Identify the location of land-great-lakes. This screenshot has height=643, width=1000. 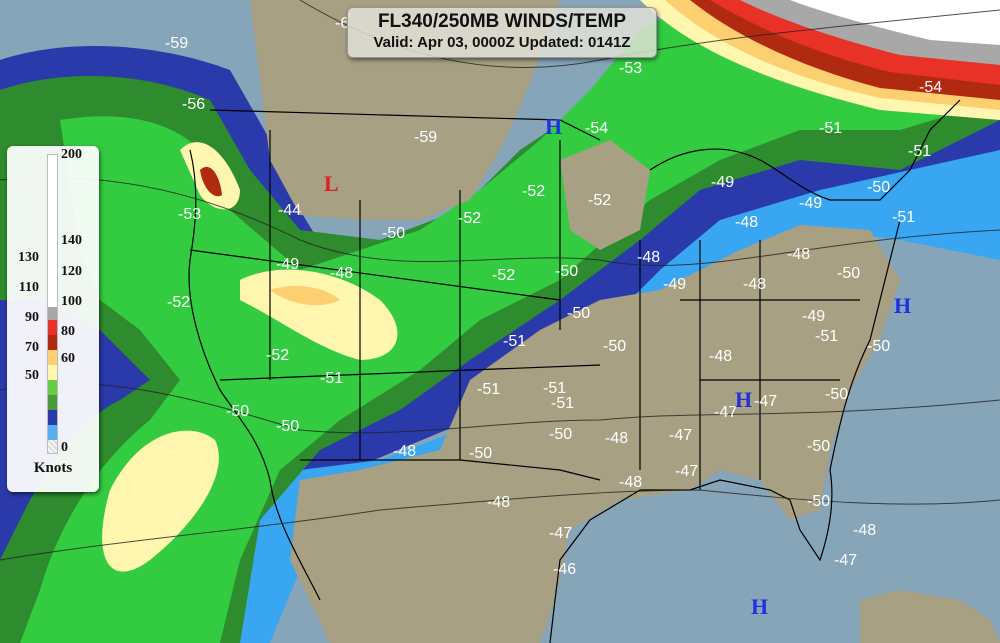
(605, 195).